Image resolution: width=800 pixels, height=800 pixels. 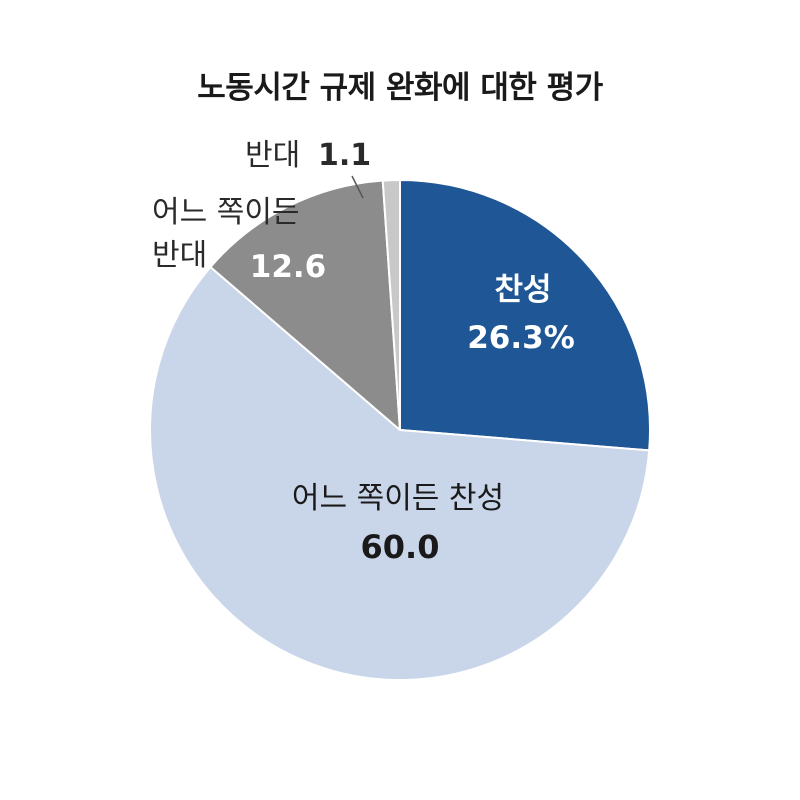 What do you see at coordinates (179, 255) in the screenshot?
I see `slice-label-somewhat-oppose-line2: 반대` at bounding box center [179, 255].